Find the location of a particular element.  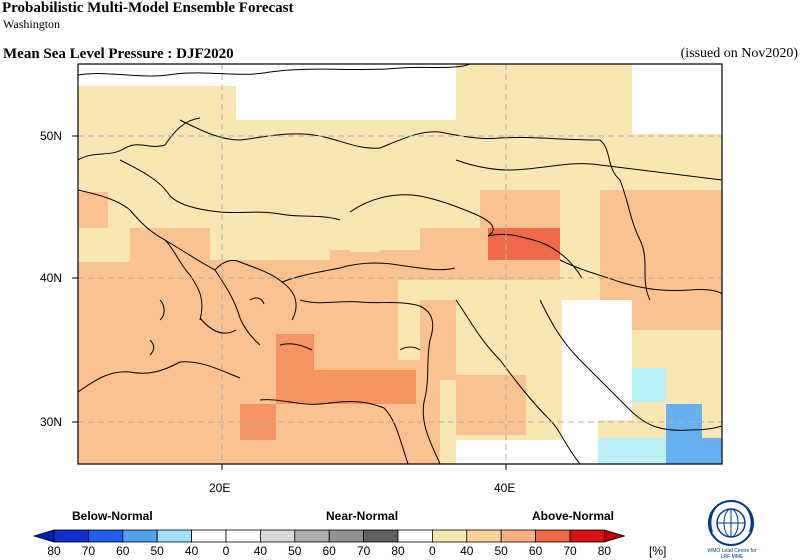

wmo-logo-icon is located at coordinates (731, 523).